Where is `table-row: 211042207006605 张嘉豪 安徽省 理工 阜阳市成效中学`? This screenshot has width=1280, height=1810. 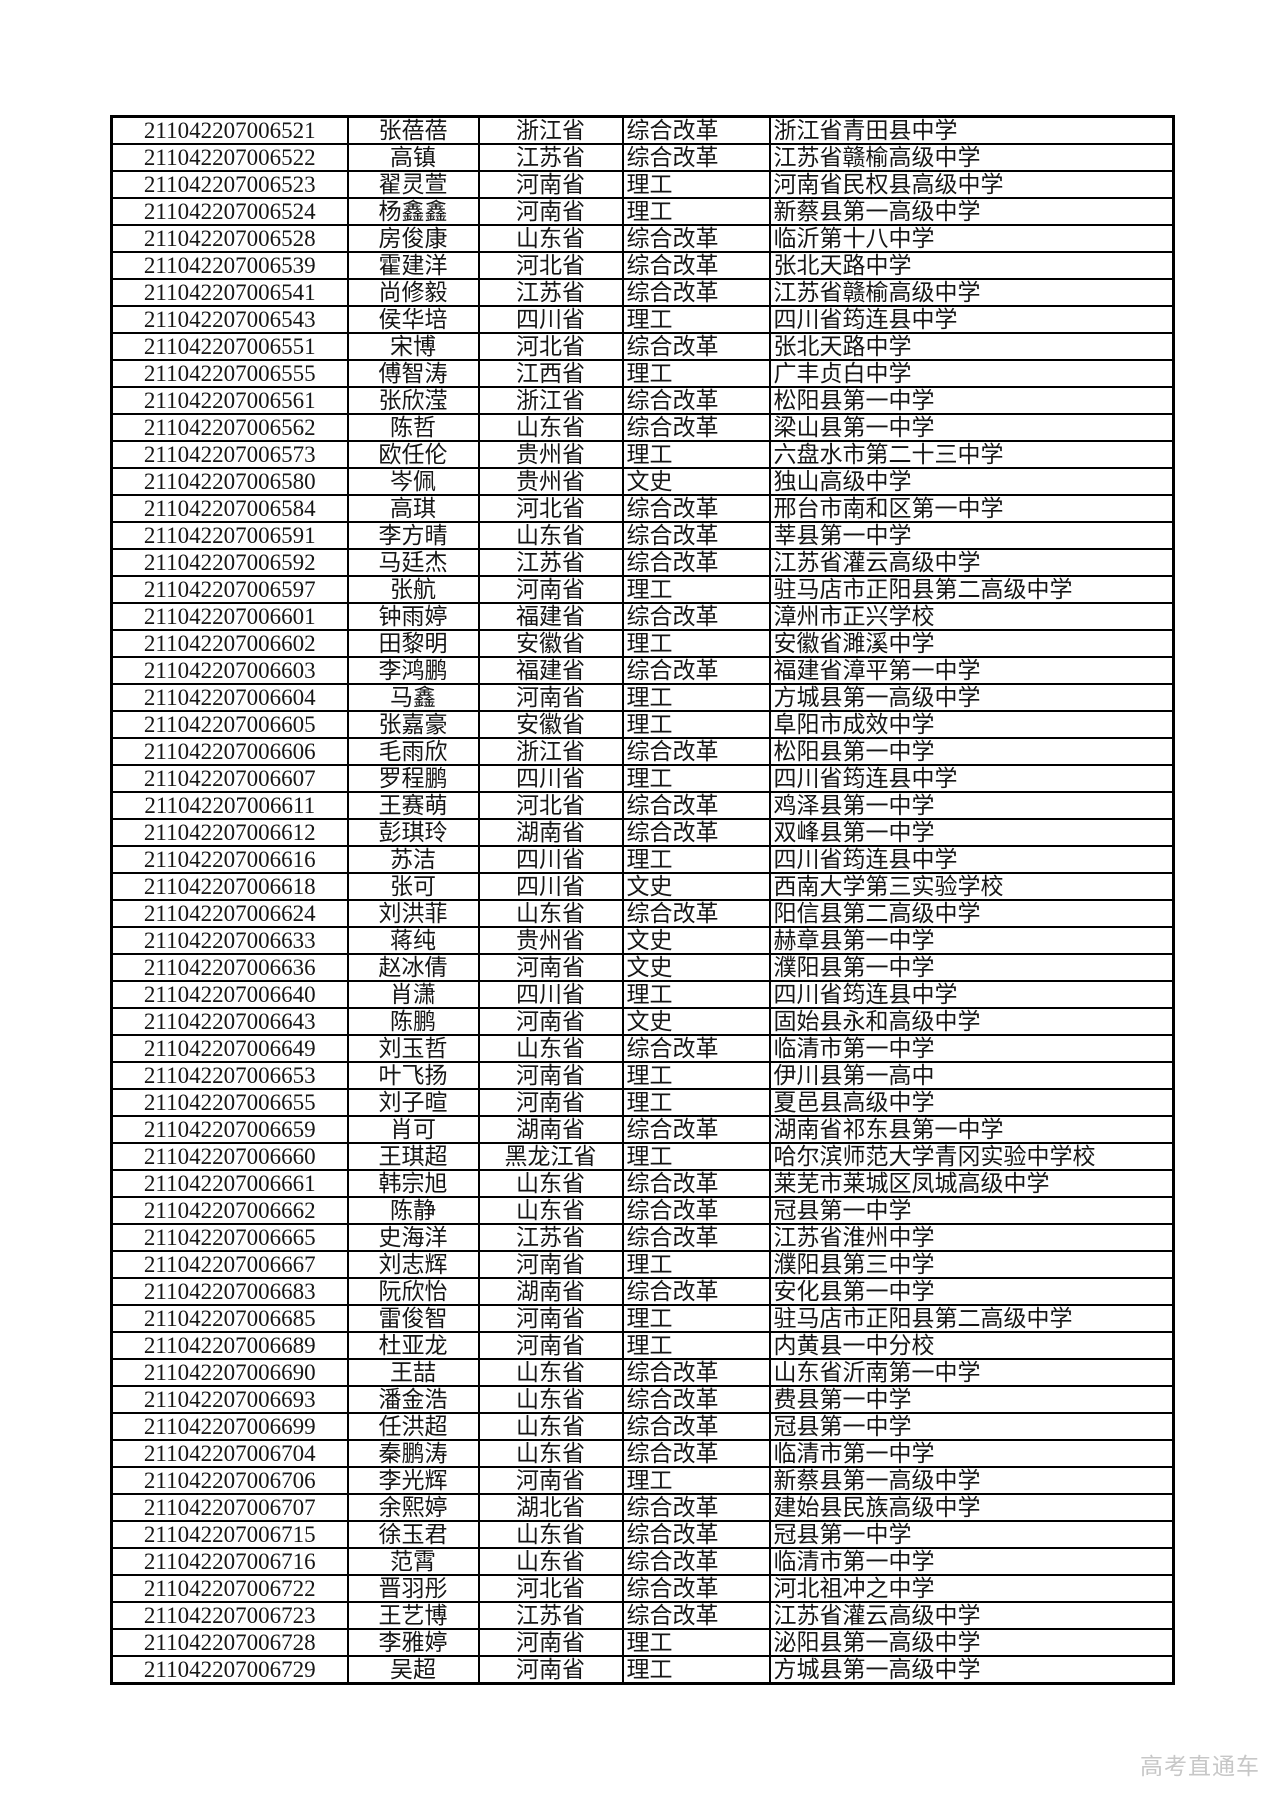
table-row: 211042207006605 张嘉豪 安徽省 理工 阜阳市成效中学 is located at coordinates (642, 724).